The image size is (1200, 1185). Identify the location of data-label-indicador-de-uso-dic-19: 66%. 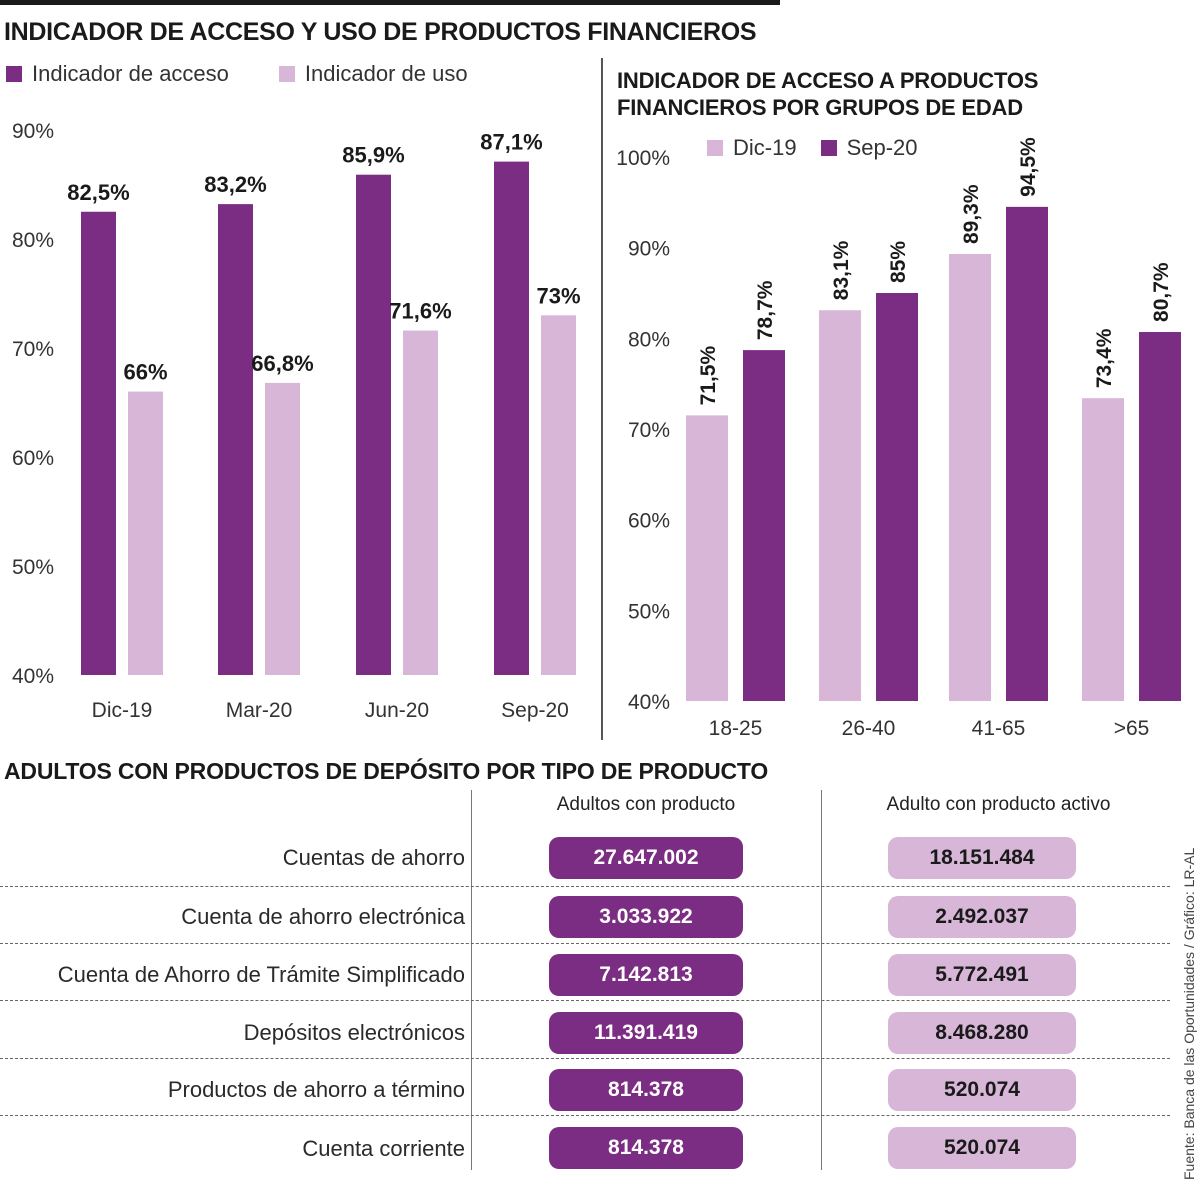
(145, 372).